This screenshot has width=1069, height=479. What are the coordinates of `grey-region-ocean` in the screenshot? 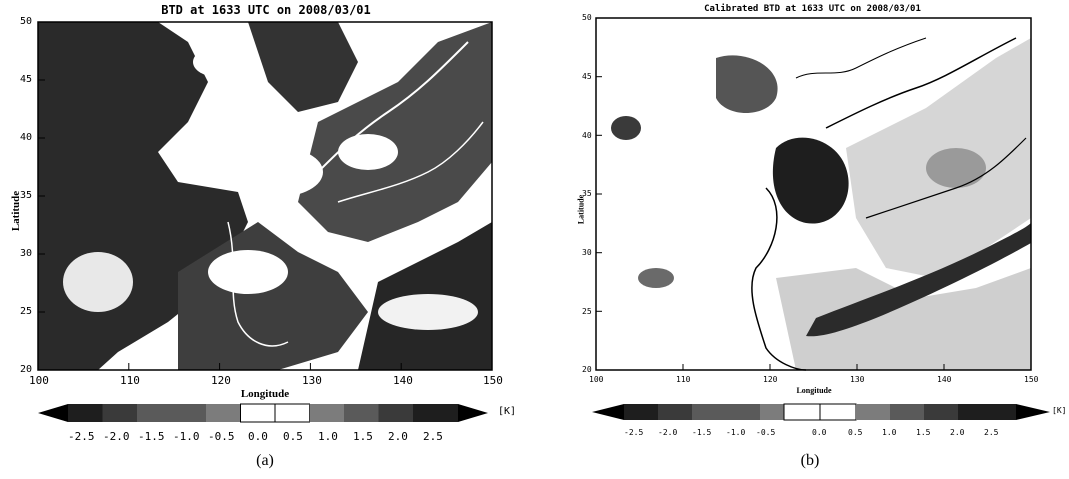 It's located at (395, 132).